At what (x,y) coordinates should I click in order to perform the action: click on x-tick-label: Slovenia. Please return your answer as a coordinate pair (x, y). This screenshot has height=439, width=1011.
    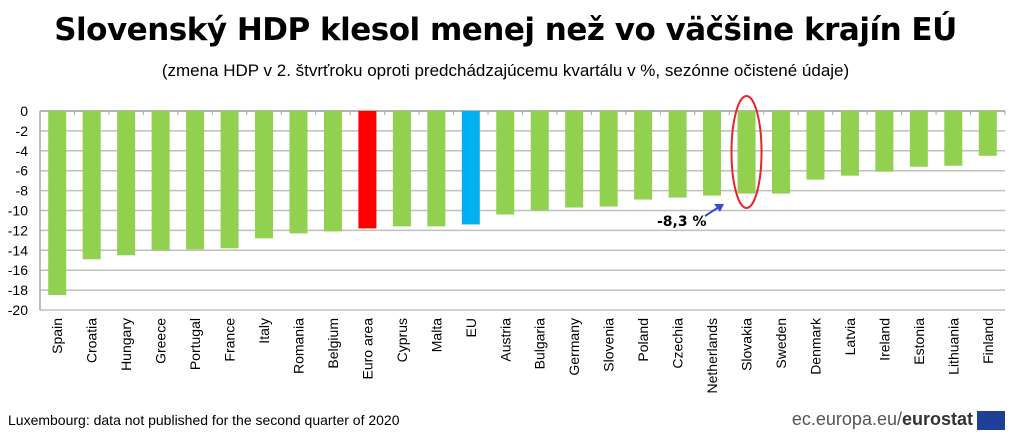
    Looking at the image, I should click on (609, 345).